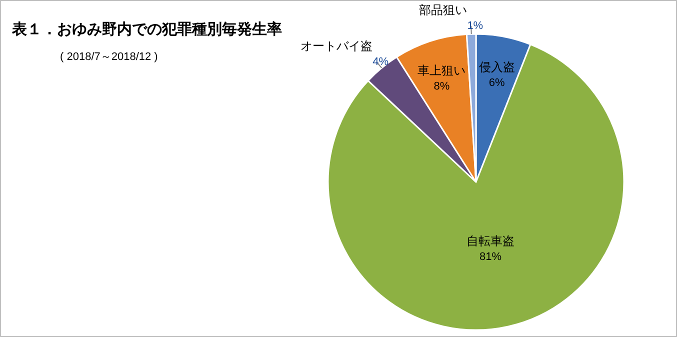 The width and height of the screenshot is (677, 337). What do you see at coordinates (443, 10) in the screenshot?
I see `slice-label: 部品狙い` at bounding box center [443, 10].